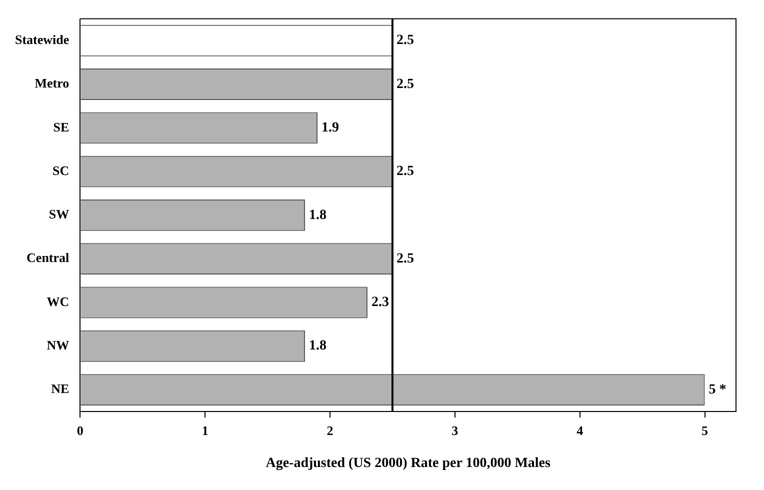 The width and height of the screenshot is (764, 490). What do you see at coordinates (60, 388) in the screenshot?
I see `y-tick-label: NE` at bounding box center [60, 388].